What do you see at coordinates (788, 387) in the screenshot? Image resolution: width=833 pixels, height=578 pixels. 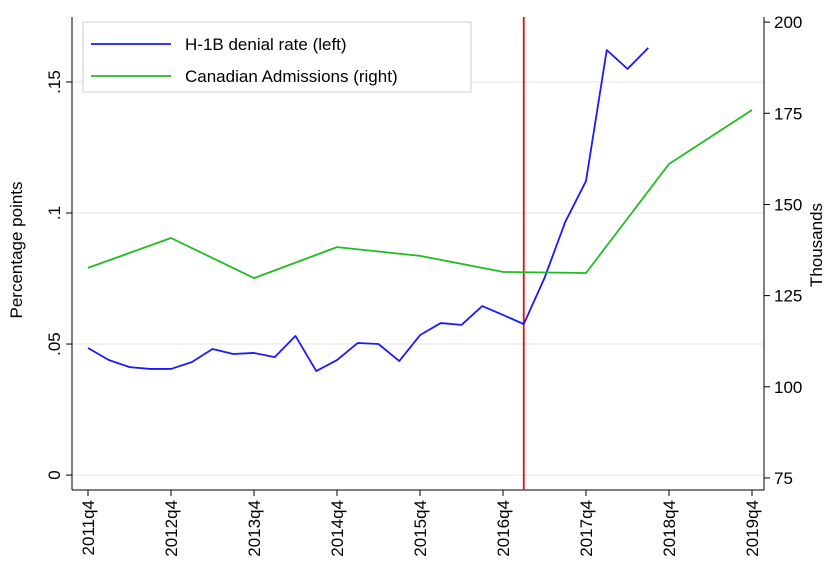 I see `y2-tick-label: 100` at bounding box center [788, 387].